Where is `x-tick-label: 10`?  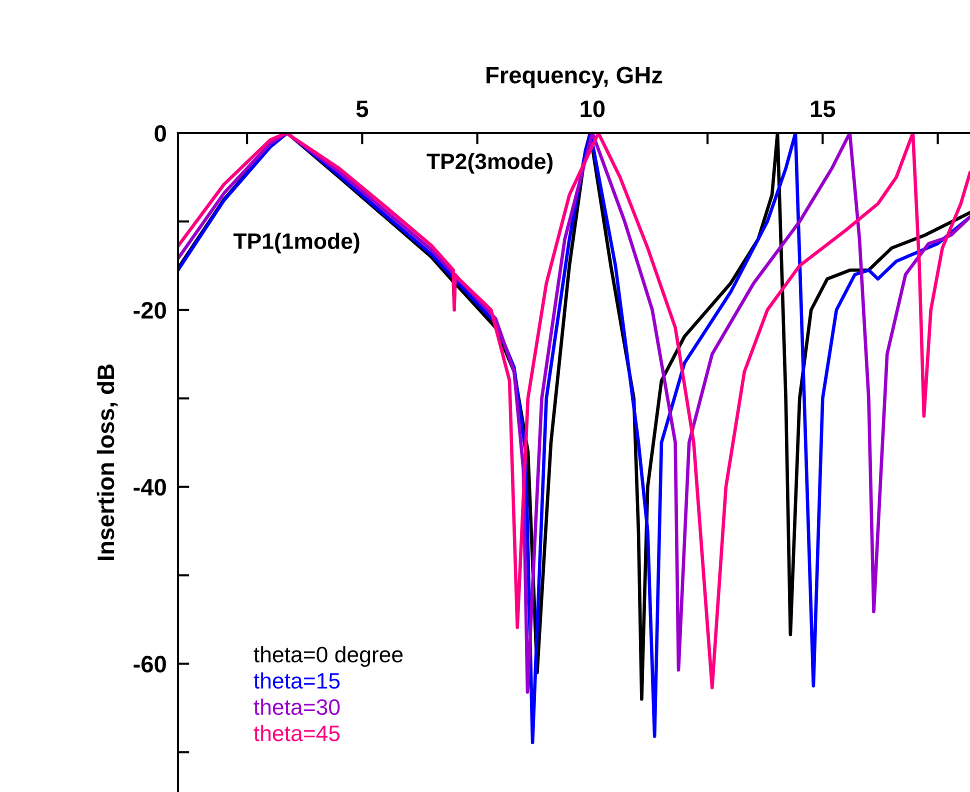
x-tick-label: 10 is located at coordinates (592, 109).